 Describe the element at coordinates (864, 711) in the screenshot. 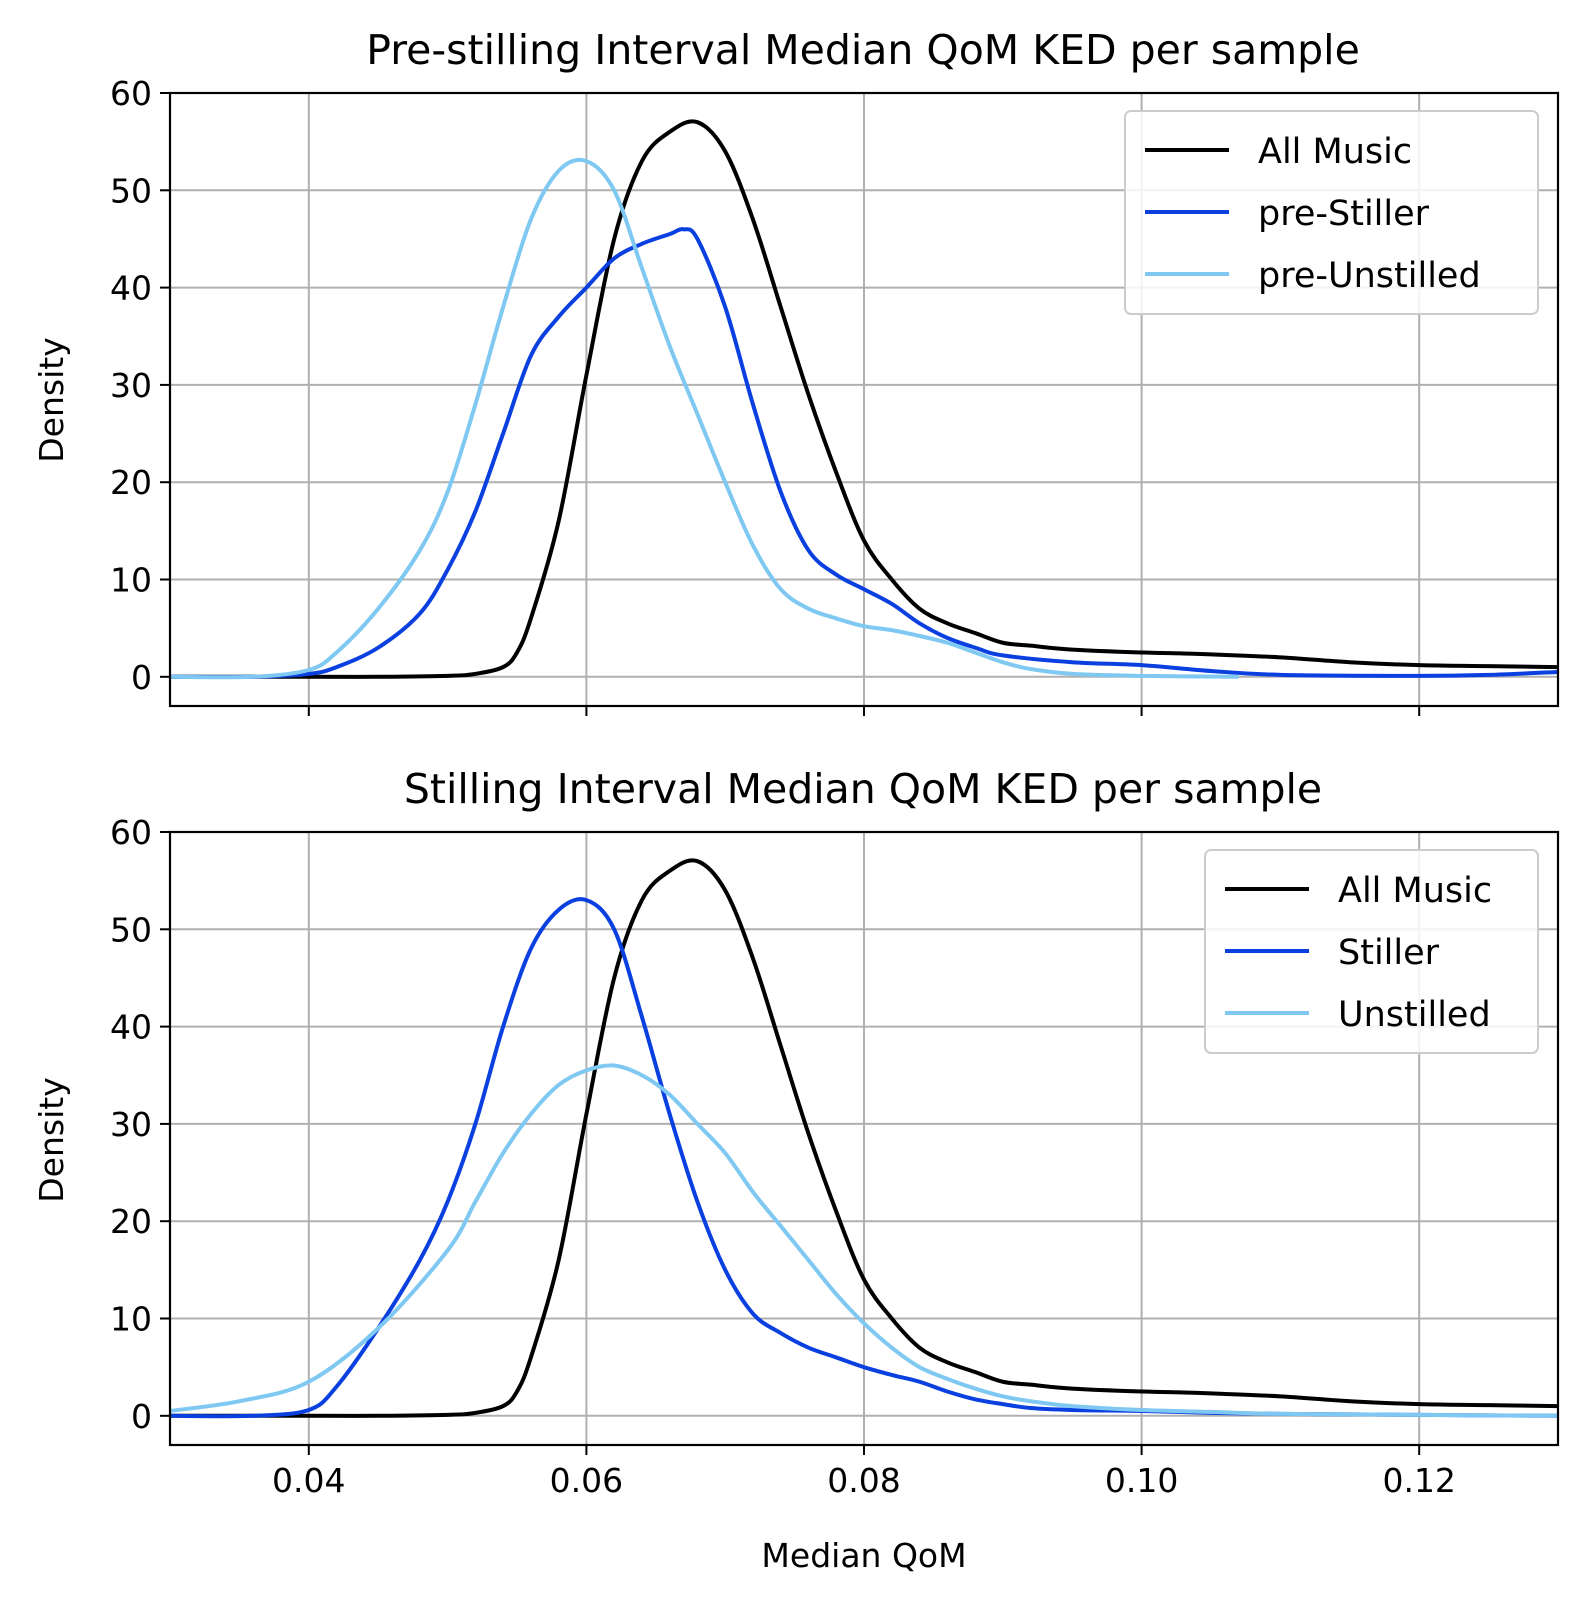

I see `x-ticks` at that location.